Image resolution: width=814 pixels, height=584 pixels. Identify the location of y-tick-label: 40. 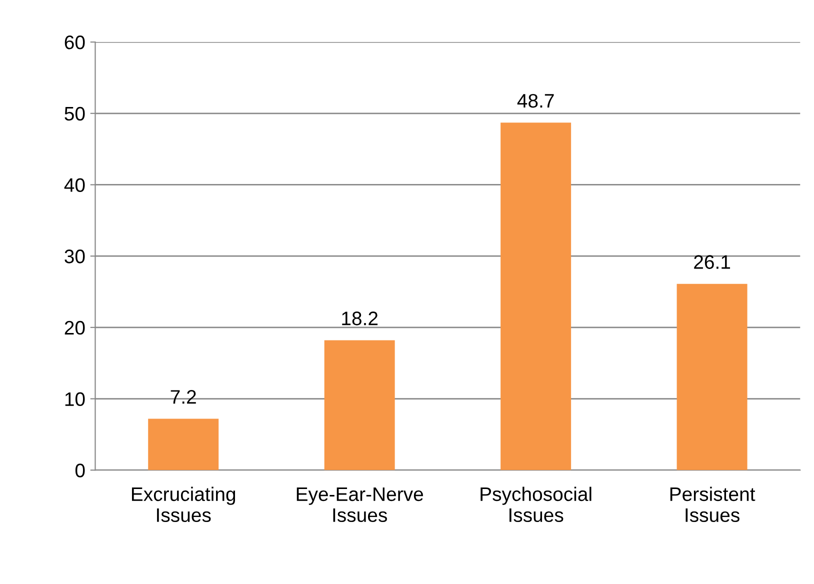
(74, 185).